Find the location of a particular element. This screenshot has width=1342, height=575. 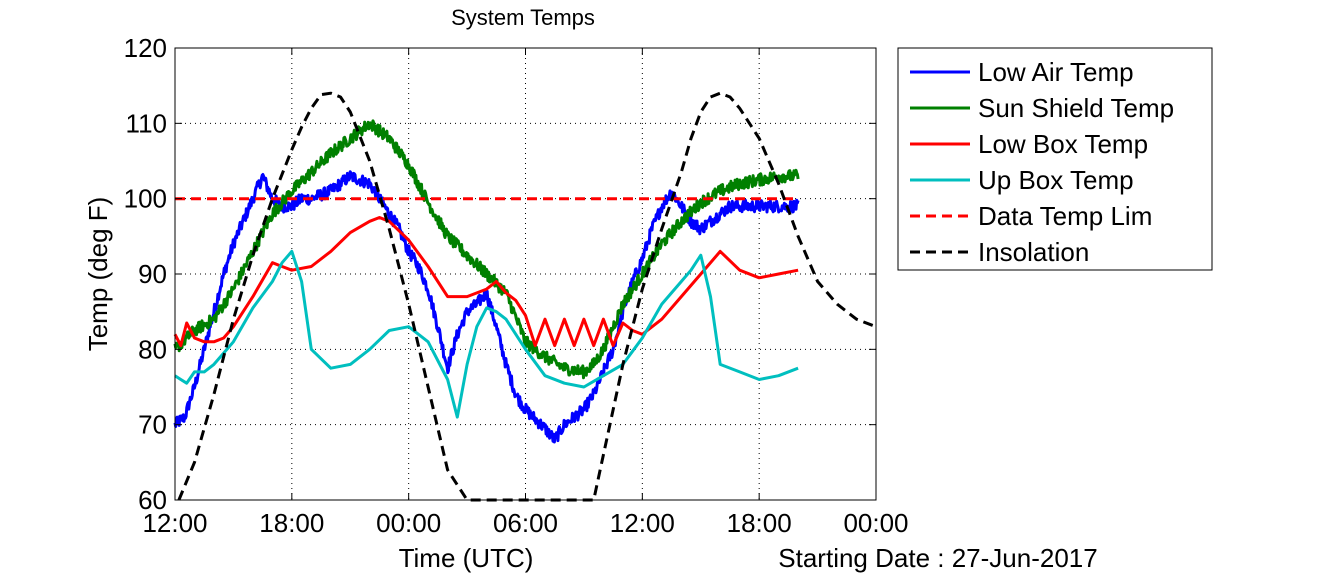

y-axis-label: Temp (deg F) is located at coordinates (98, 274).